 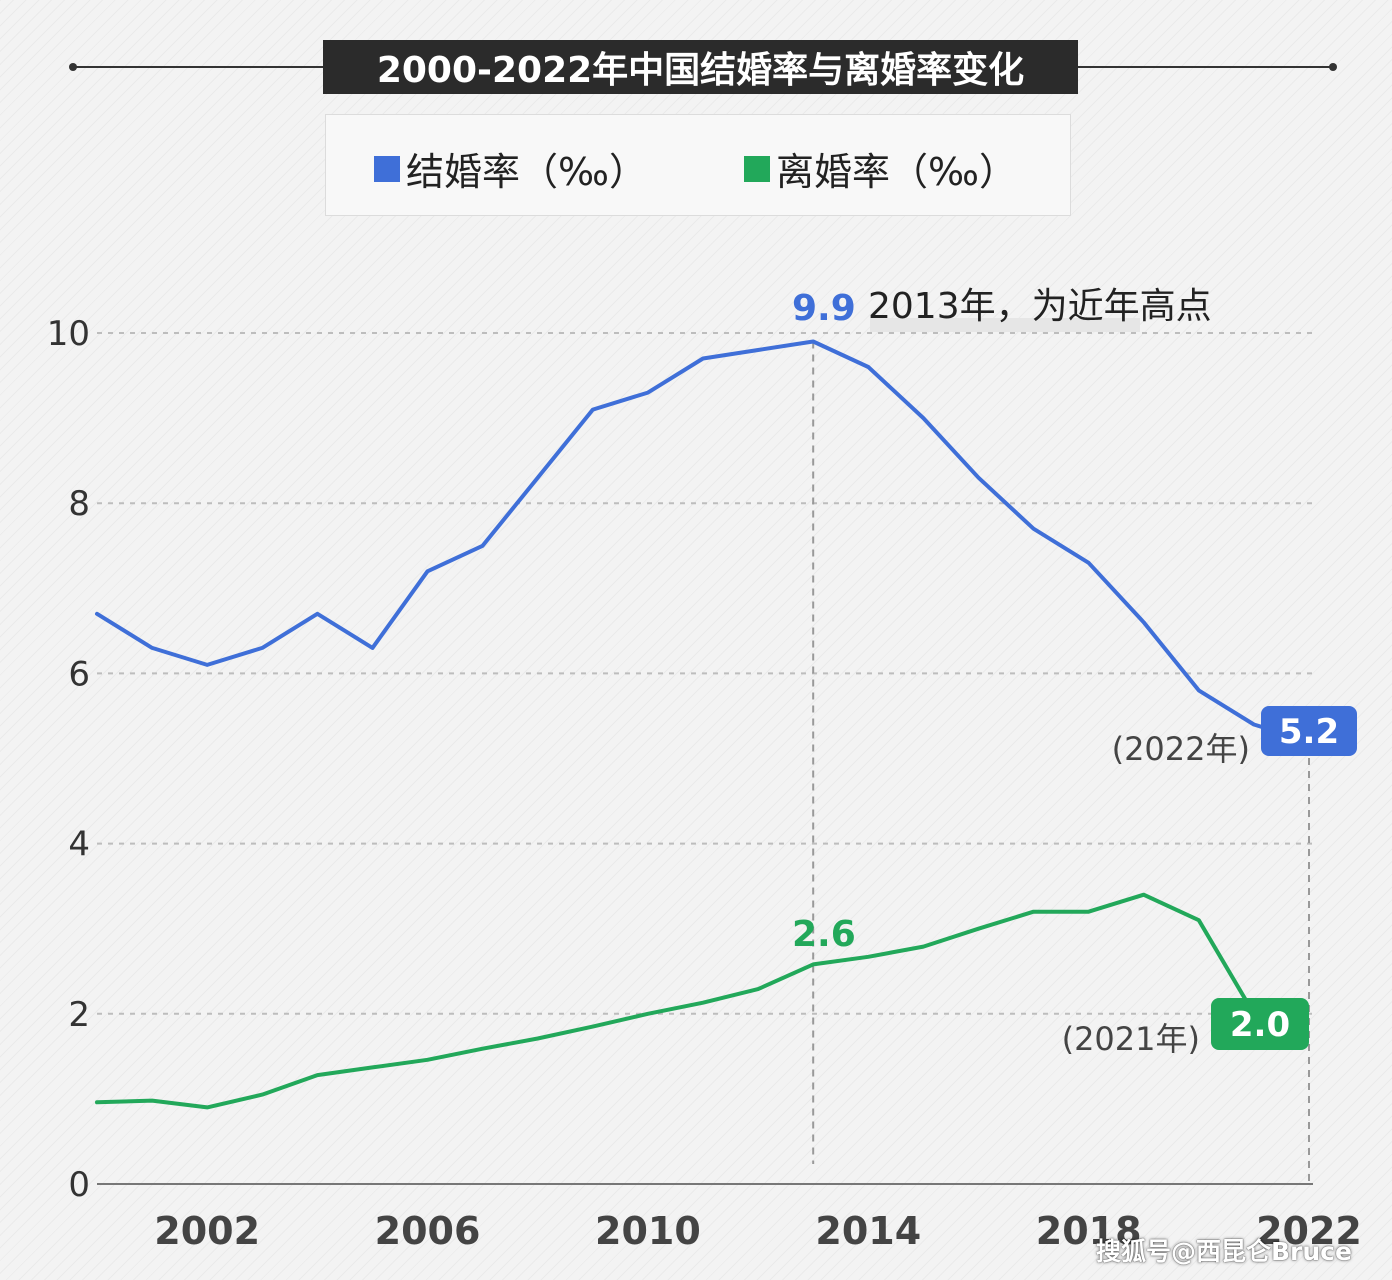 I want to click on marriage-end-badge, so click(x=1309, y=731).